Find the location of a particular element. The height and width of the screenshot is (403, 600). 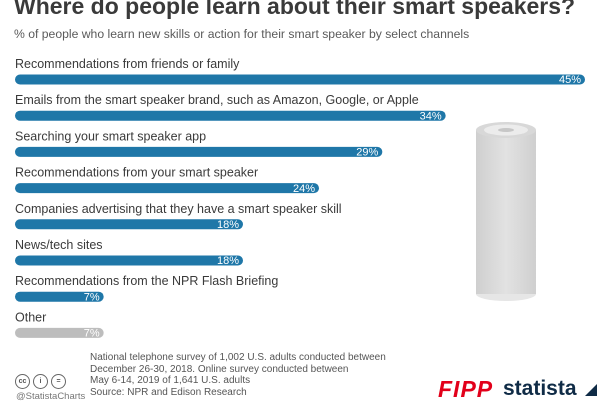

category-label: News/tech sites is located at coordinates (59, 245).